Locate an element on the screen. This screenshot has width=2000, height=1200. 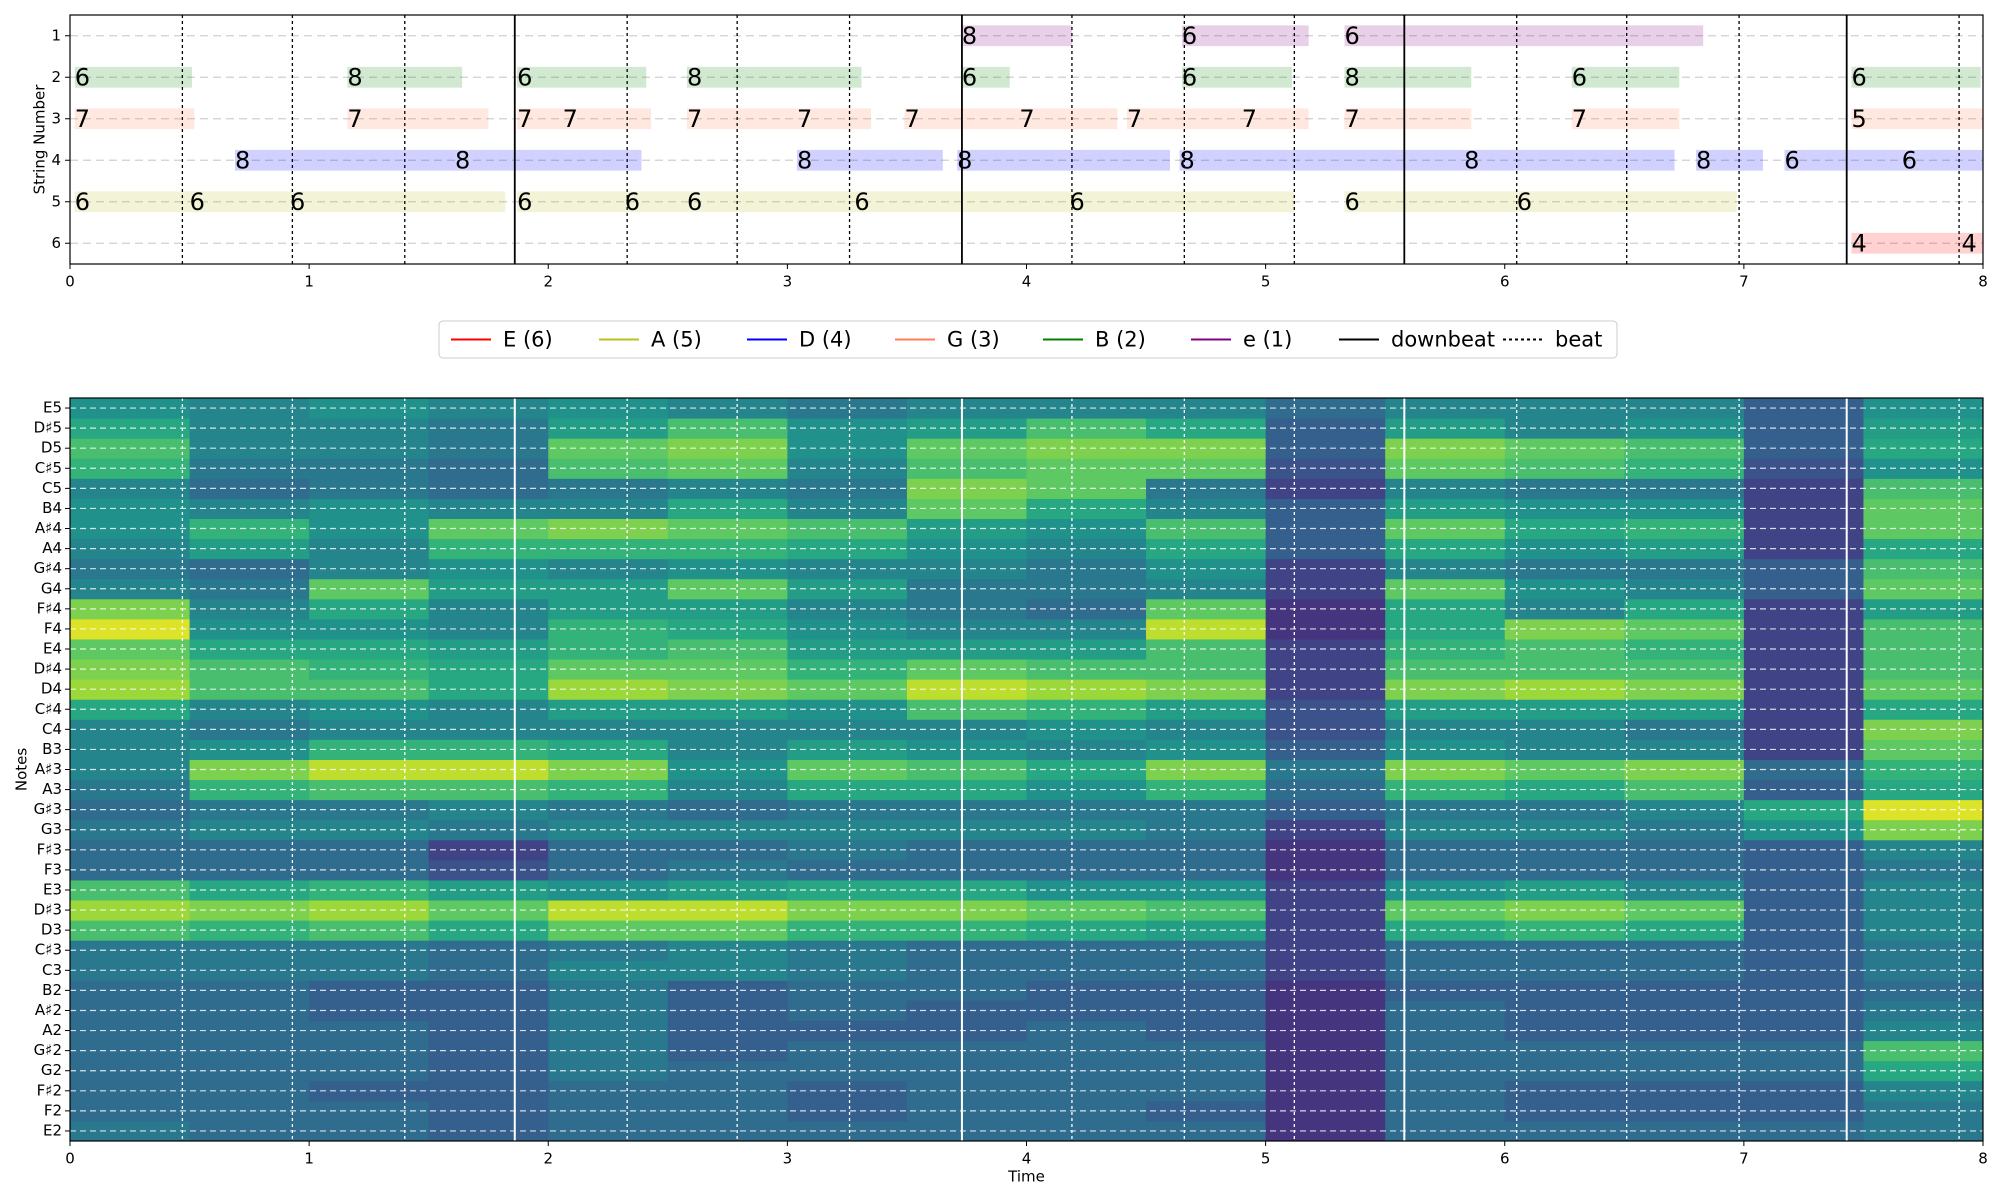
y-tick-label: D4 is located at coordinates (51, 689).